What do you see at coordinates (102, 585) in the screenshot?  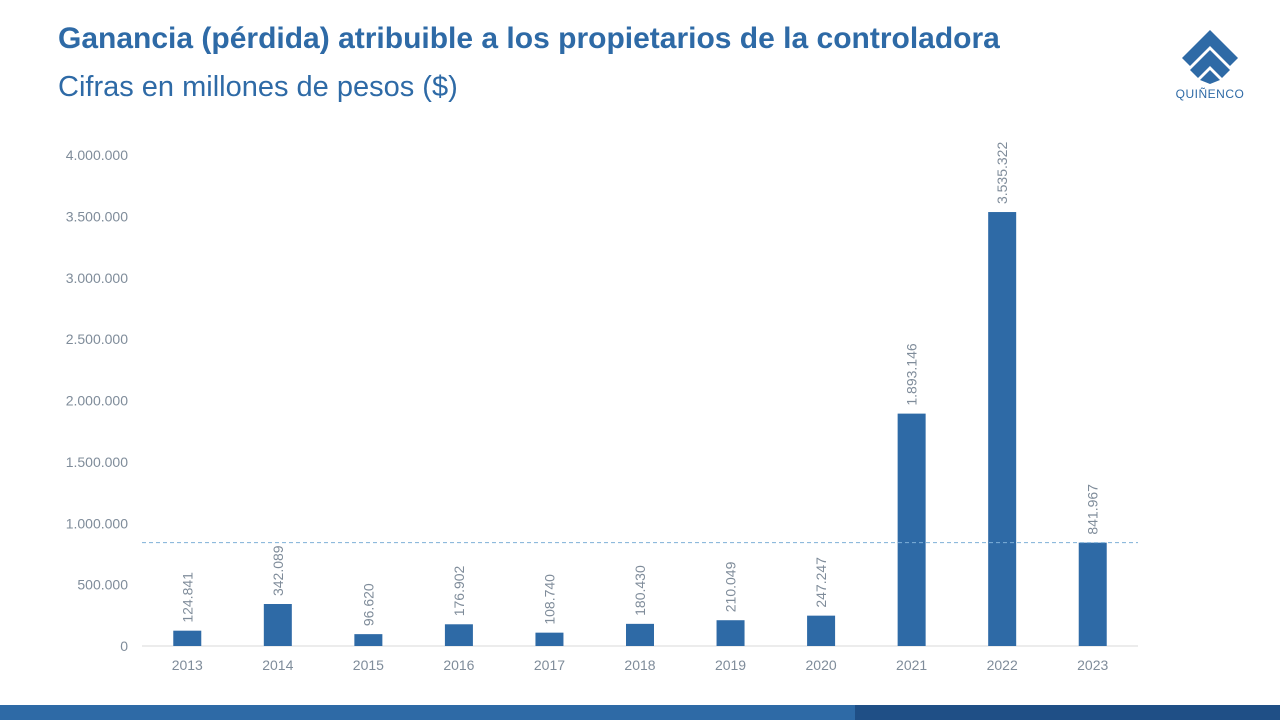 I see `y-tick-label: 500.000` at bounding box center [102, 585].